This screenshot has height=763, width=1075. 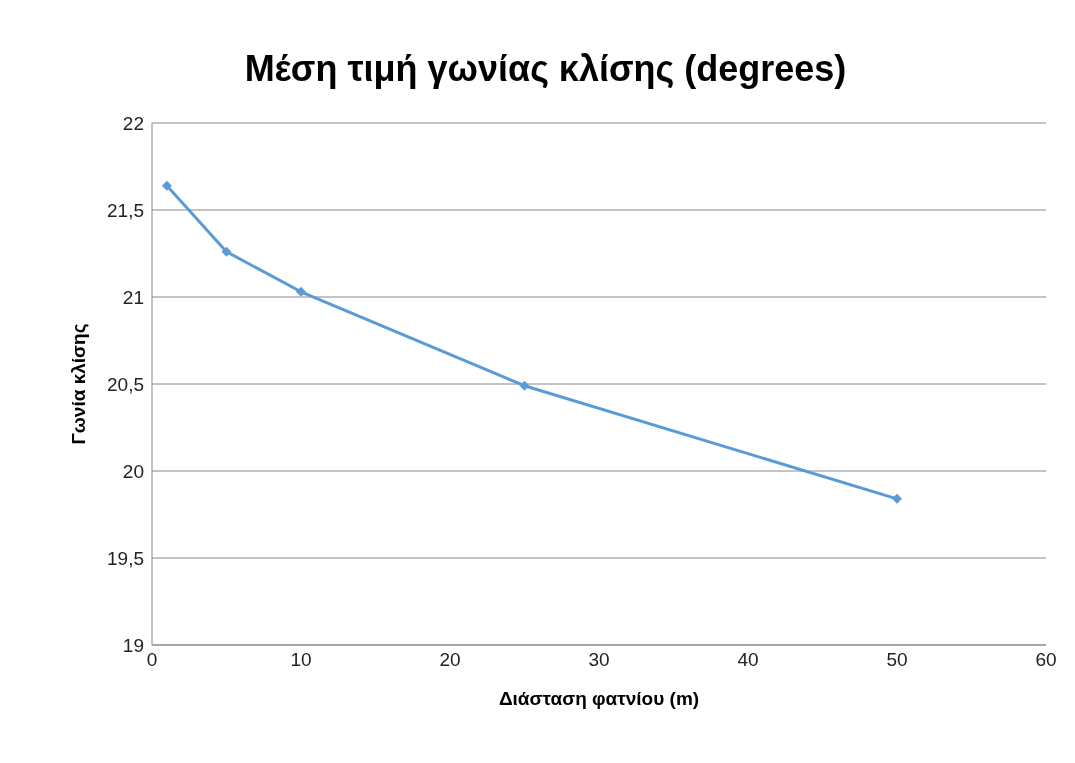 I want to click on y-tick-label: 21,5, so click(x=125, y=210).